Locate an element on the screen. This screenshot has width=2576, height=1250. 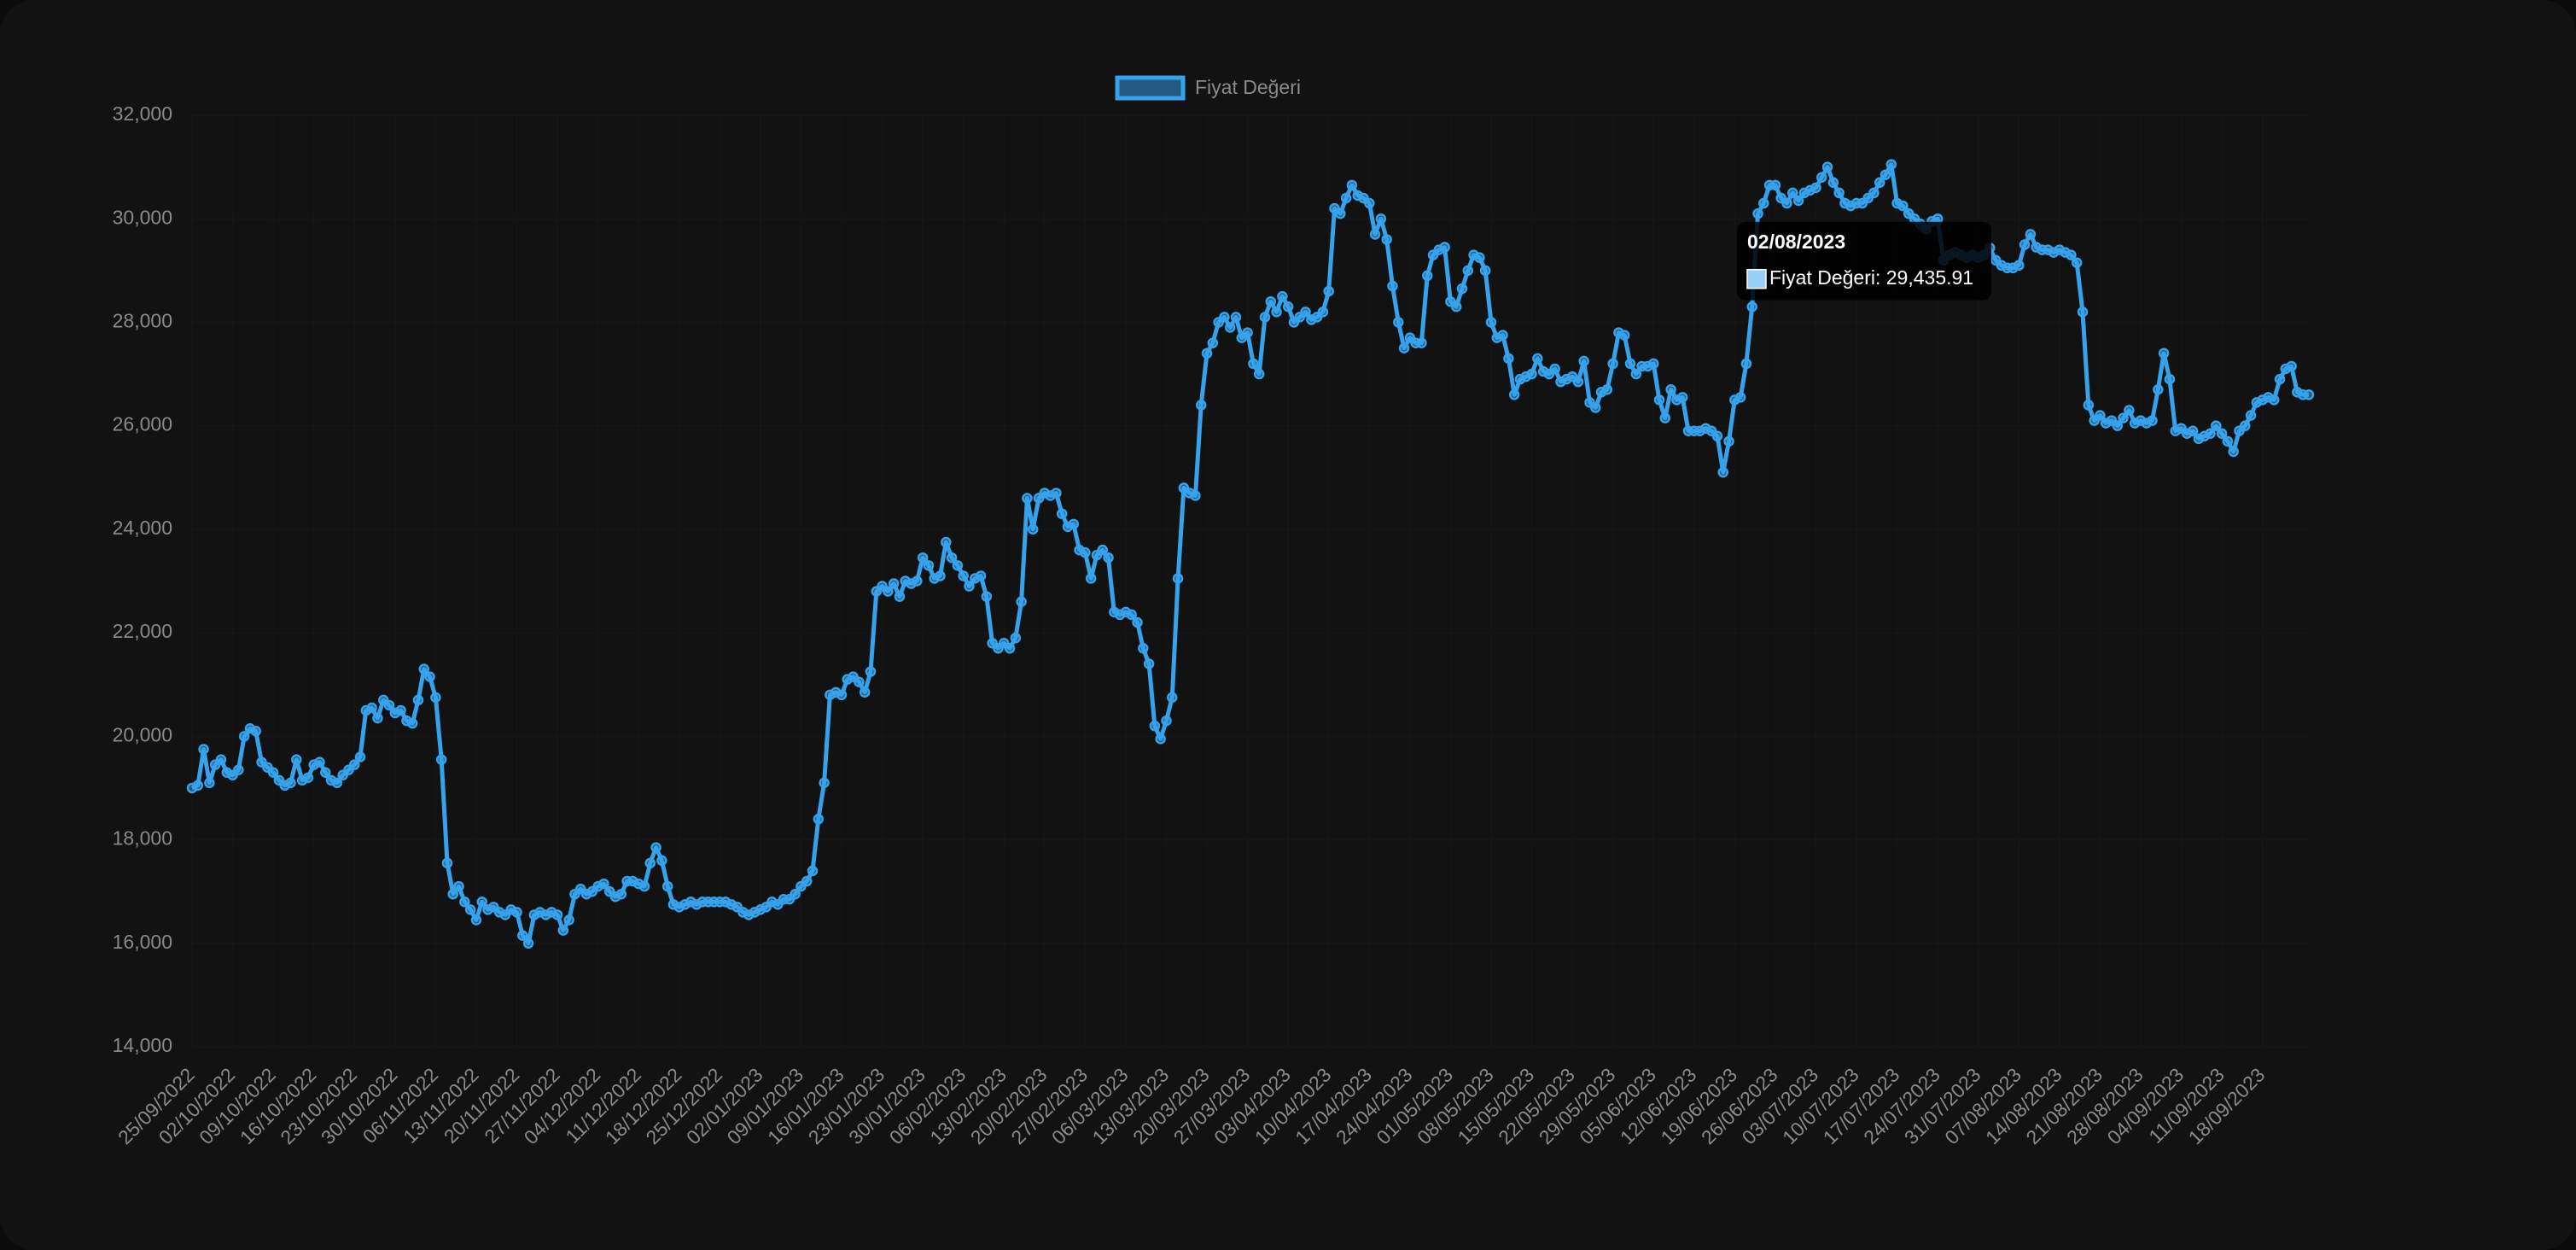
legend-label: Fiyat Değeri is located at coordinates (1248, 87).